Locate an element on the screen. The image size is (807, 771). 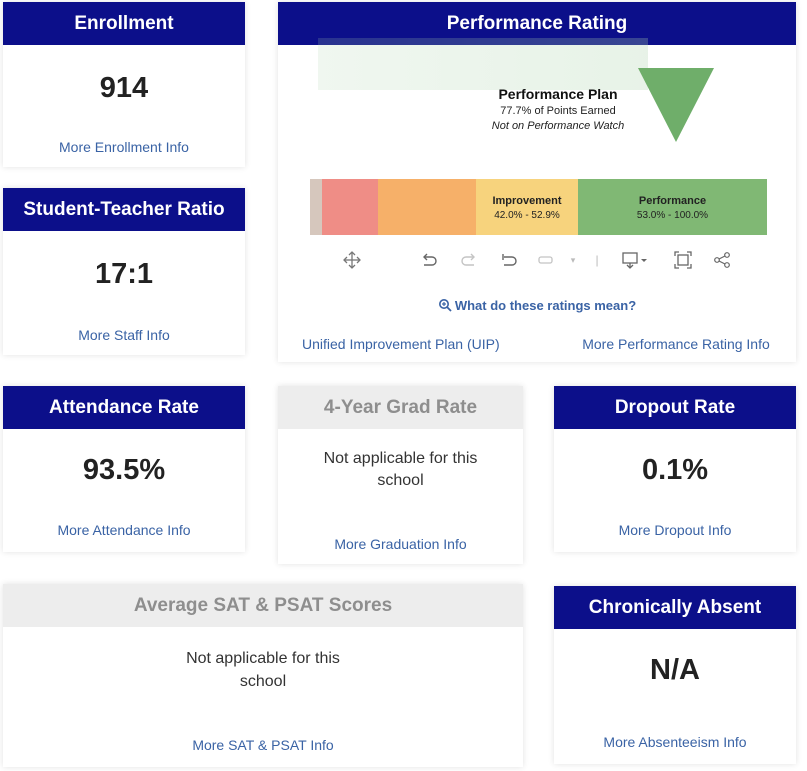
pause-icon is located at coordinates (546, 260).